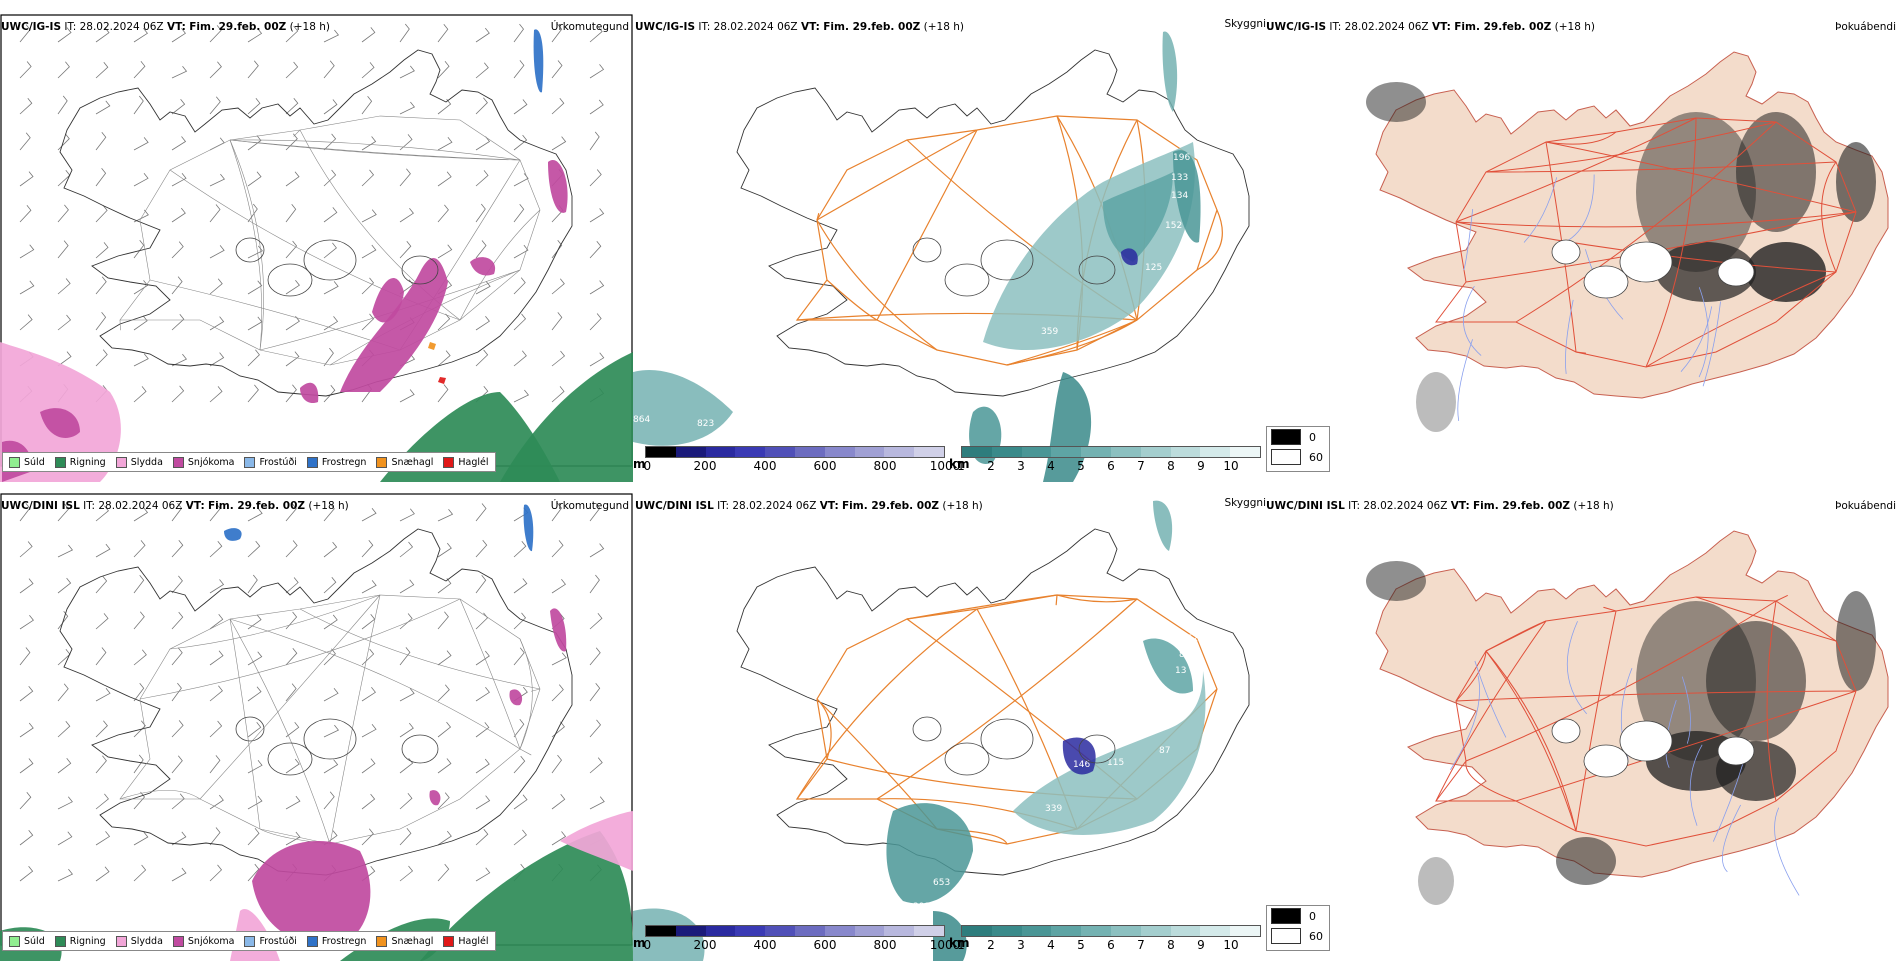 The width and height of the screenshot is (1900, 961). I want to click on visibility-value: 196, so click(1181, 158).